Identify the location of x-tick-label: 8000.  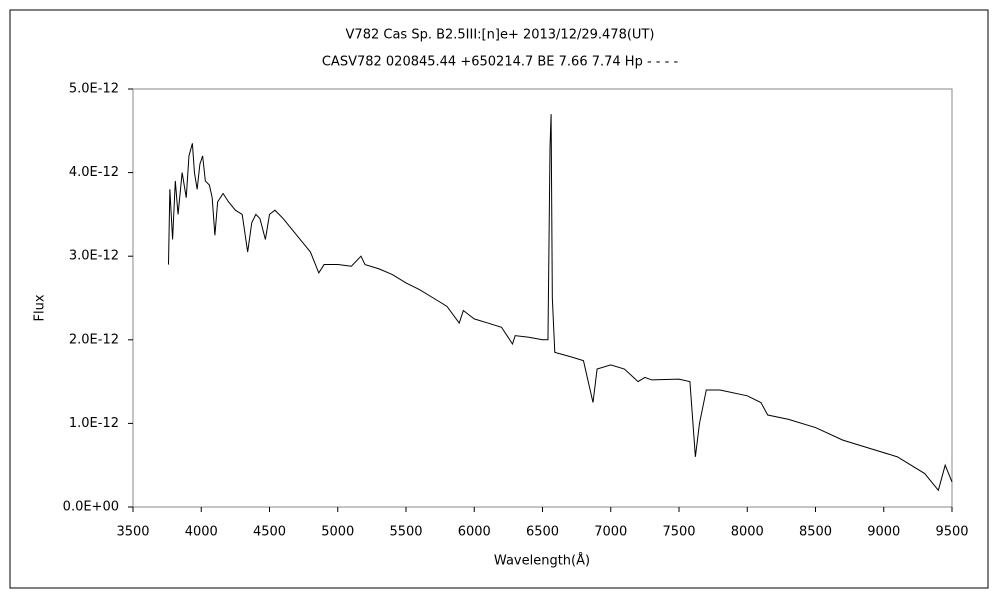
(747, 532).